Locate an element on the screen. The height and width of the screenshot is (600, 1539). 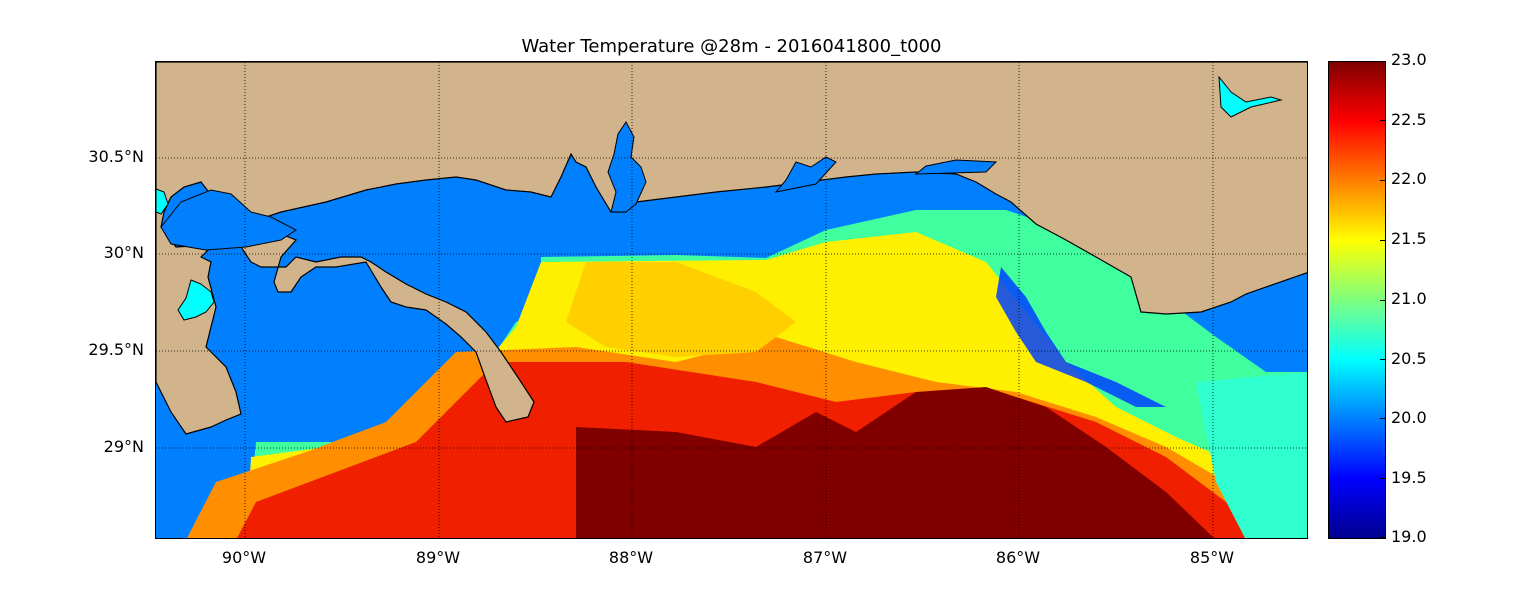
colorbar-label-19.5: 19.5 is located at coordinates (1409, 477).